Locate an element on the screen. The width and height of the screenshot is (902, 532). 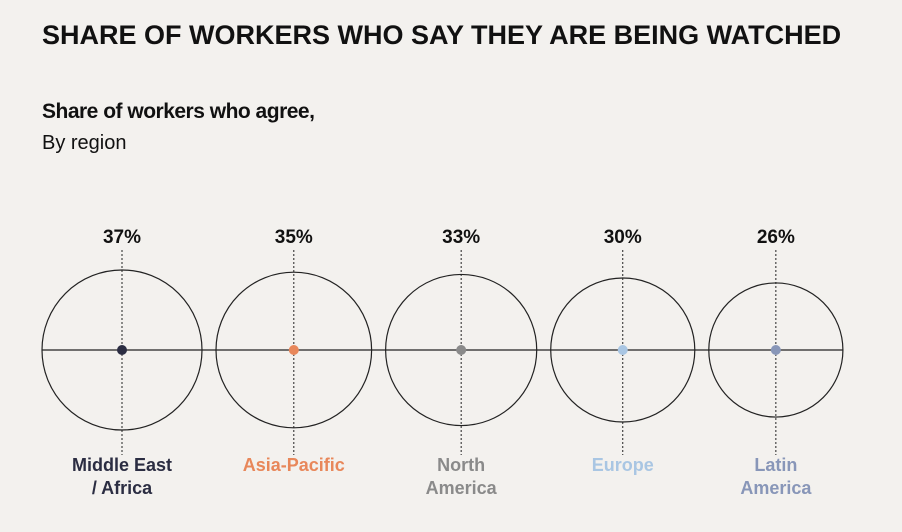
category-label: Asia-Pacific is located at coordinates (294, 465).